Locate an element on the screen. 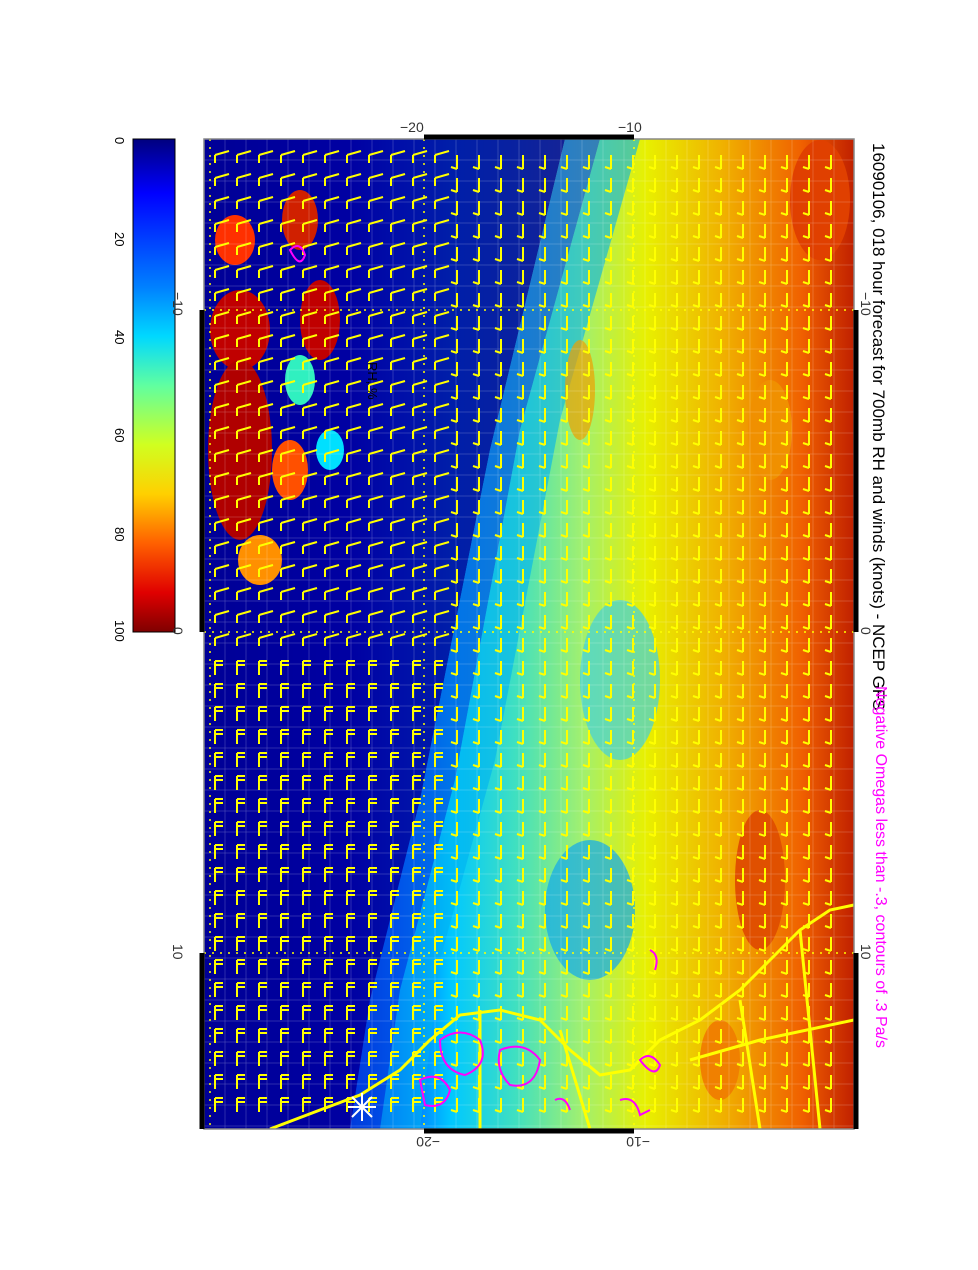 Image resolution: width=978 pixels, height=1270 pixels. colorbar-tick-80: 80 is located at coordinates (119, 534).